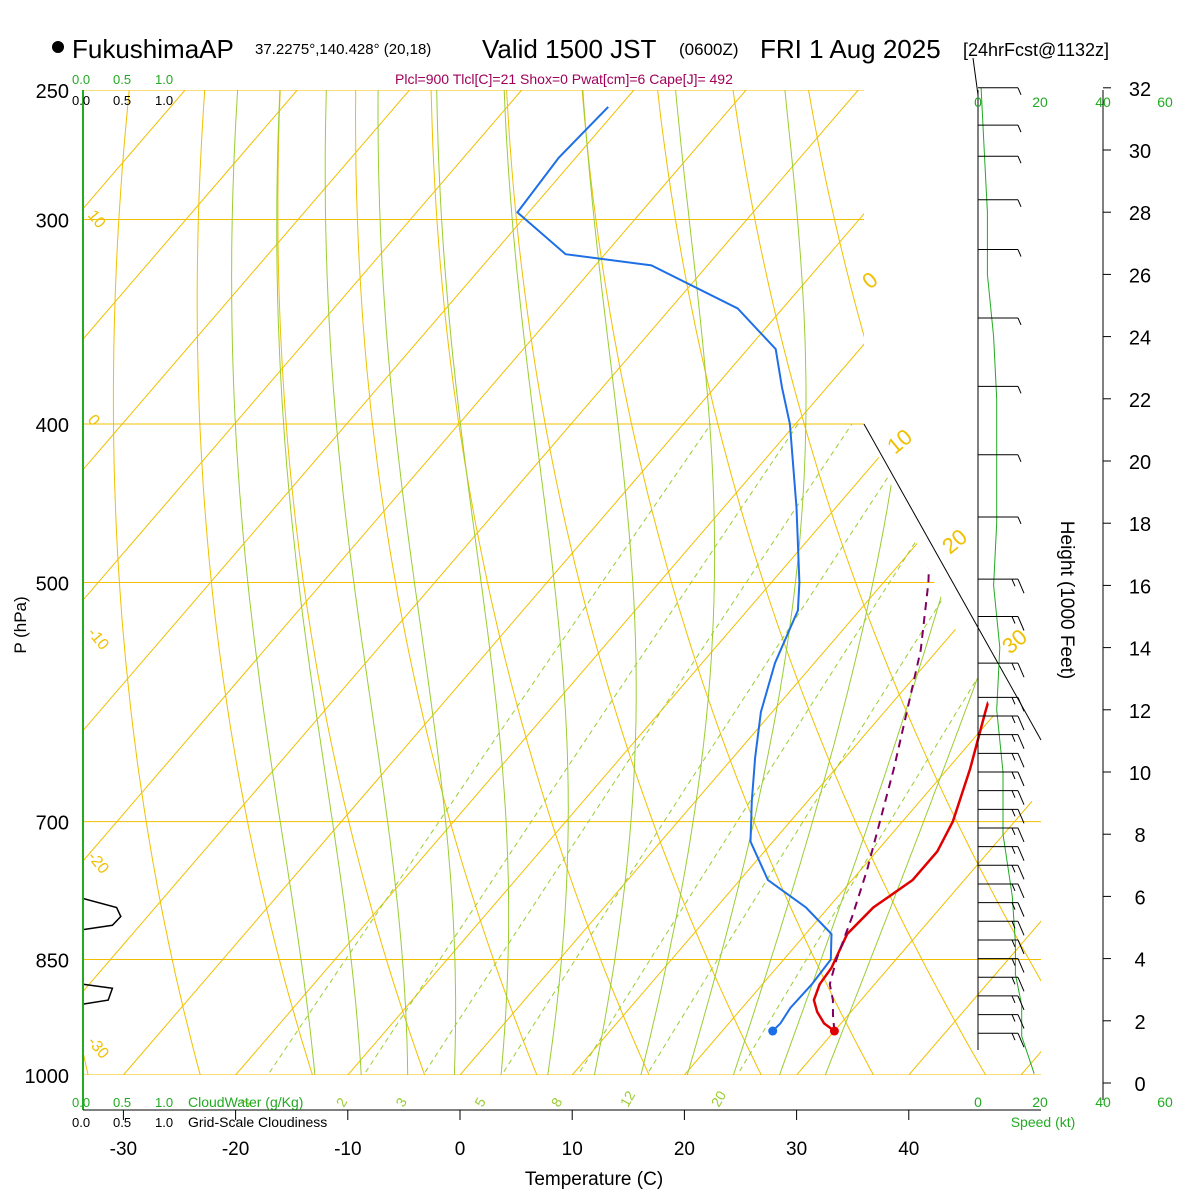  I want to click on gs-bottom-tick: 1.0, so click(164, 1122).